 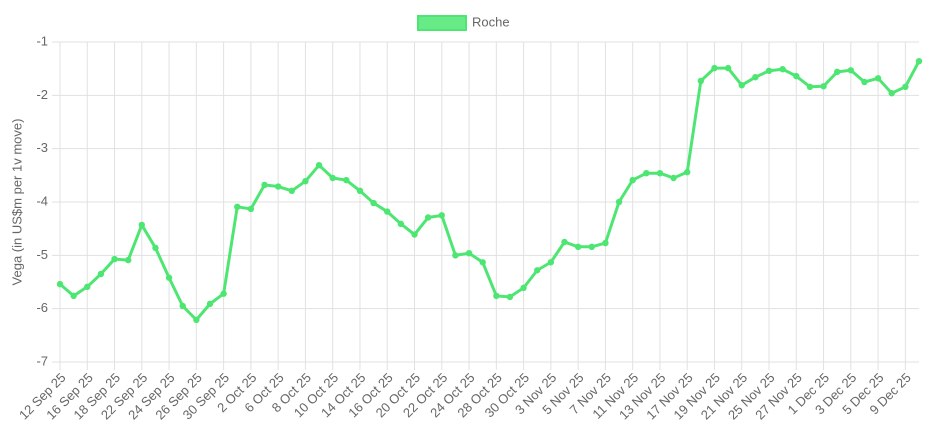 What do you see at coordinates (42, 254) in the screenshot?
I see `y-tick-label: -5` at bounding box center [42, 254].